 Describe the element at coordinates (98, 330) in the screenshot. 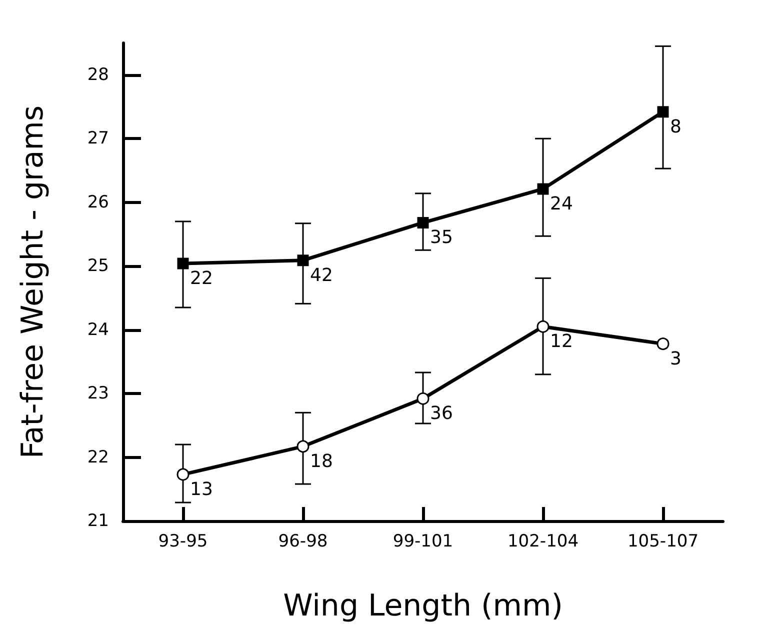

I see `y-tick-label: 24` at that location.